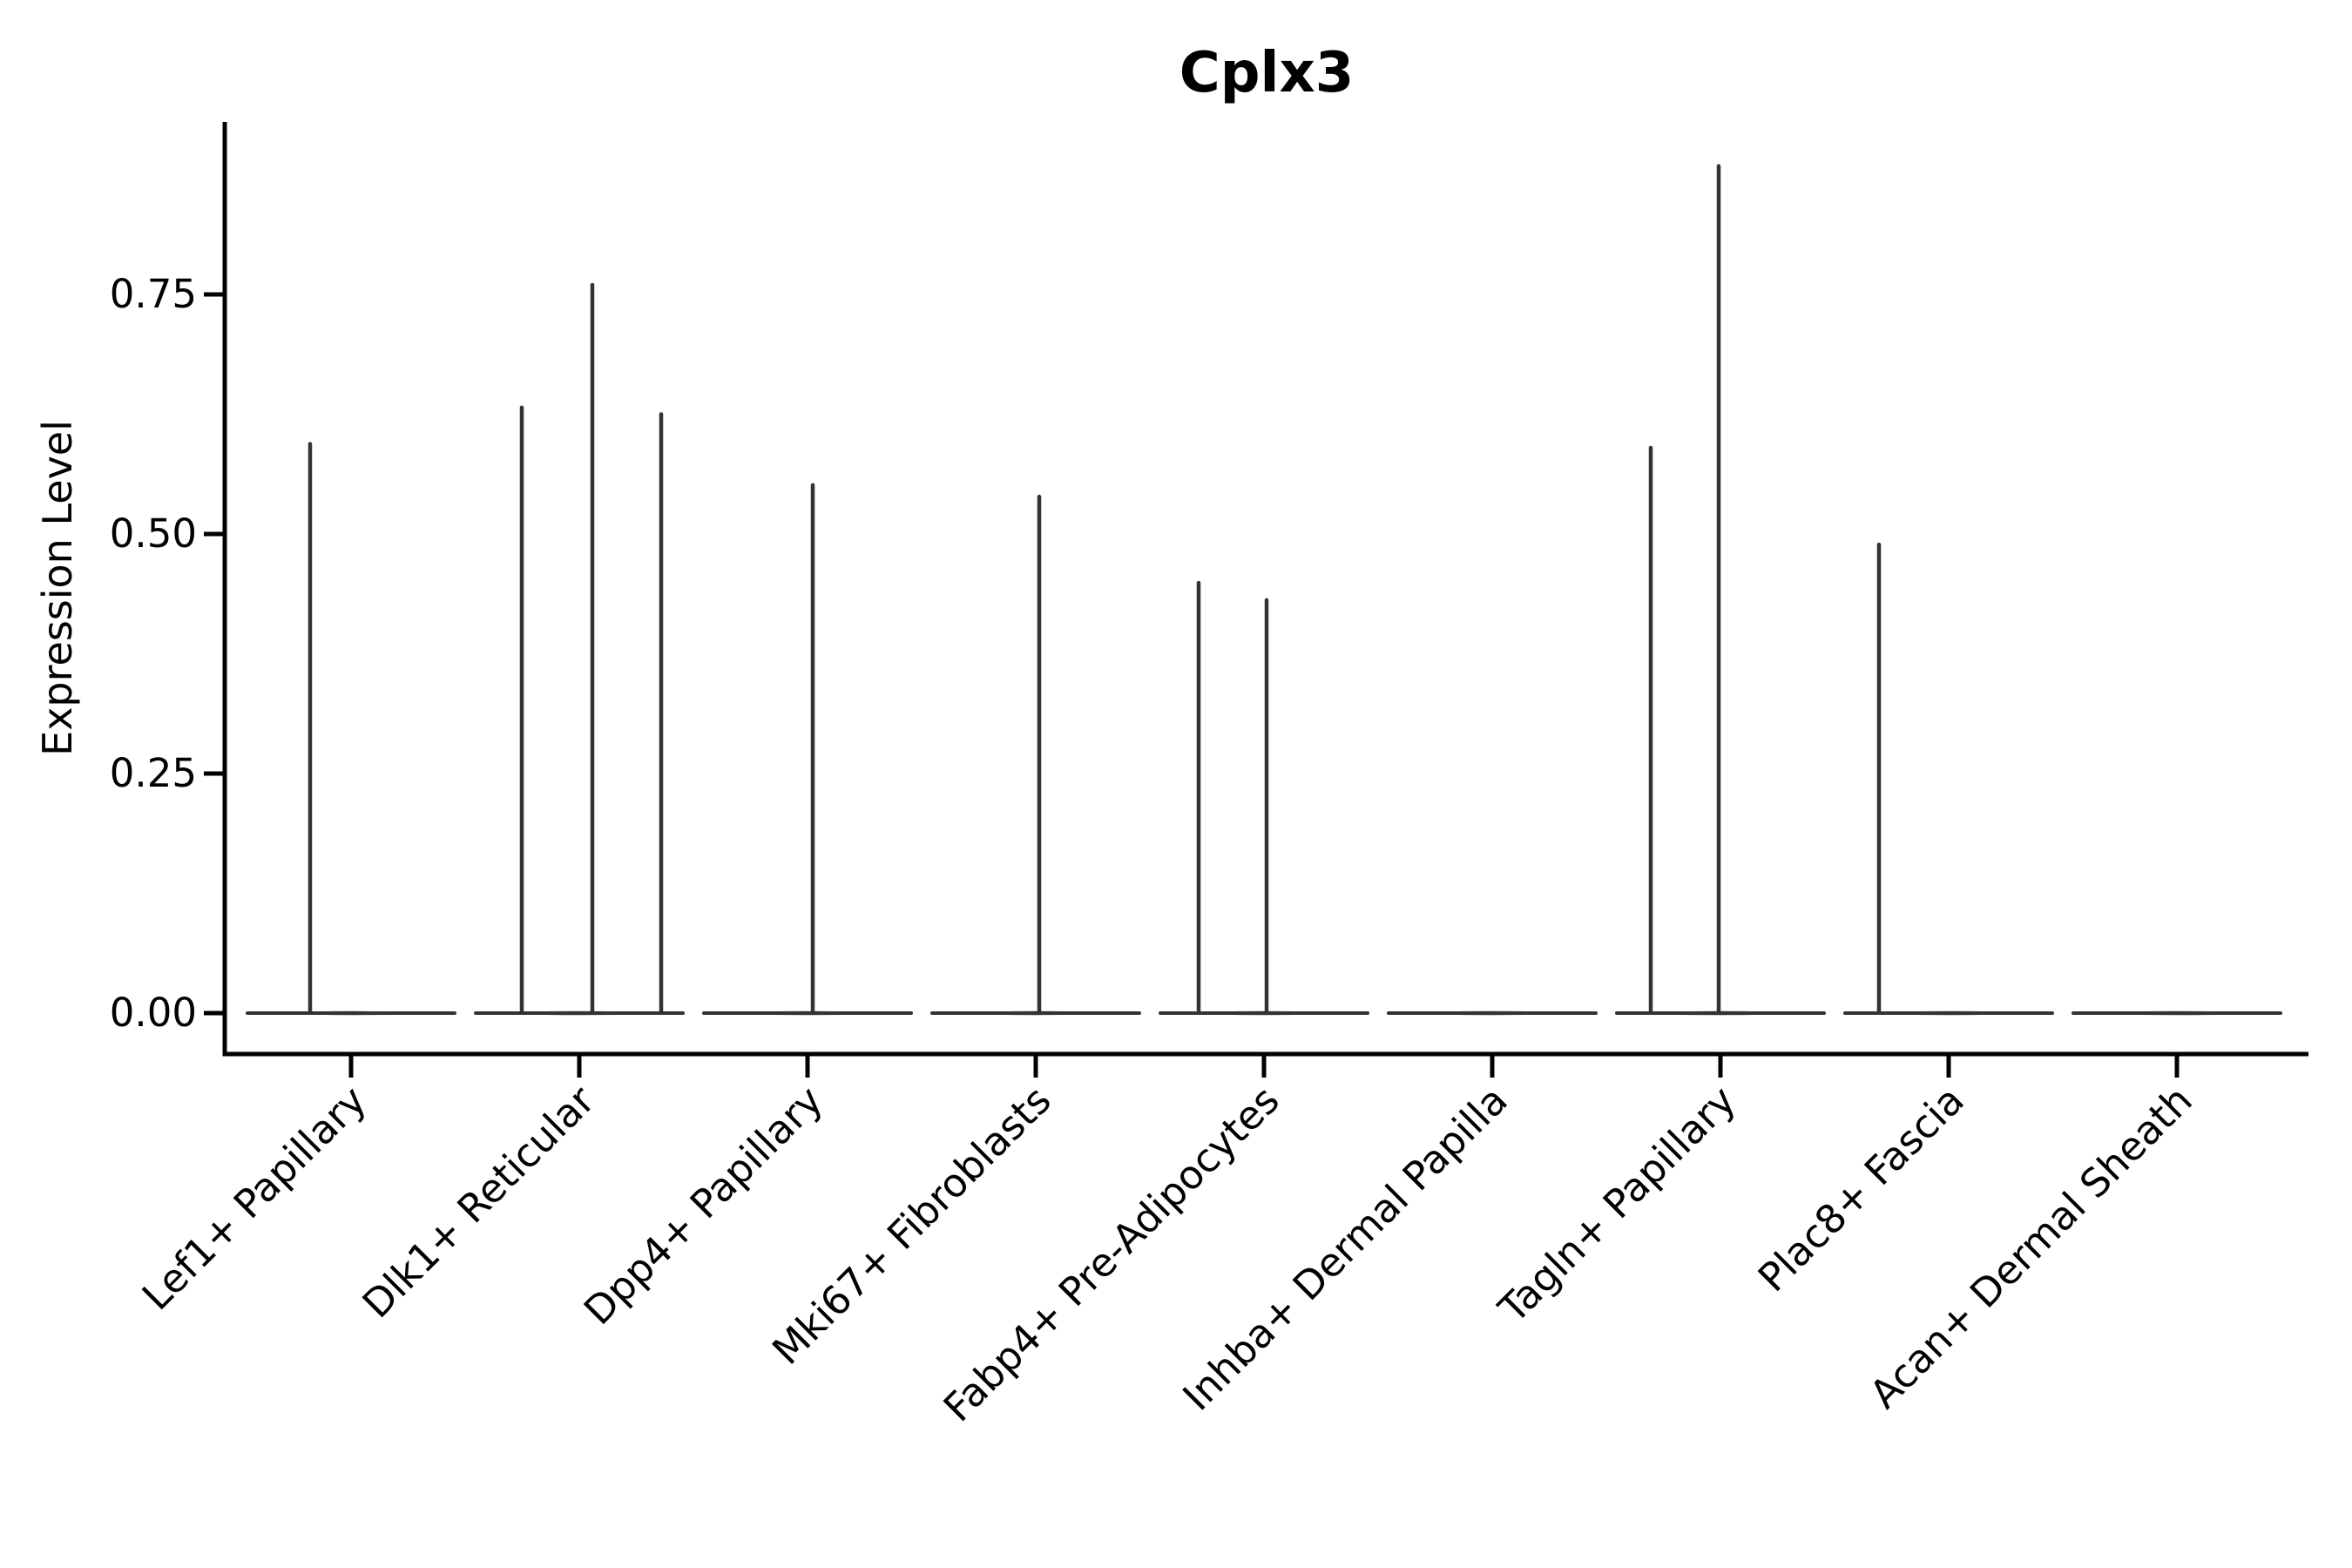 Image resolution: width=2352 pixels, height=1568 pixels. Describe the element at coordinates (1267, 73) in the screenshot. I see `chart-title: Cplx3` at that location.